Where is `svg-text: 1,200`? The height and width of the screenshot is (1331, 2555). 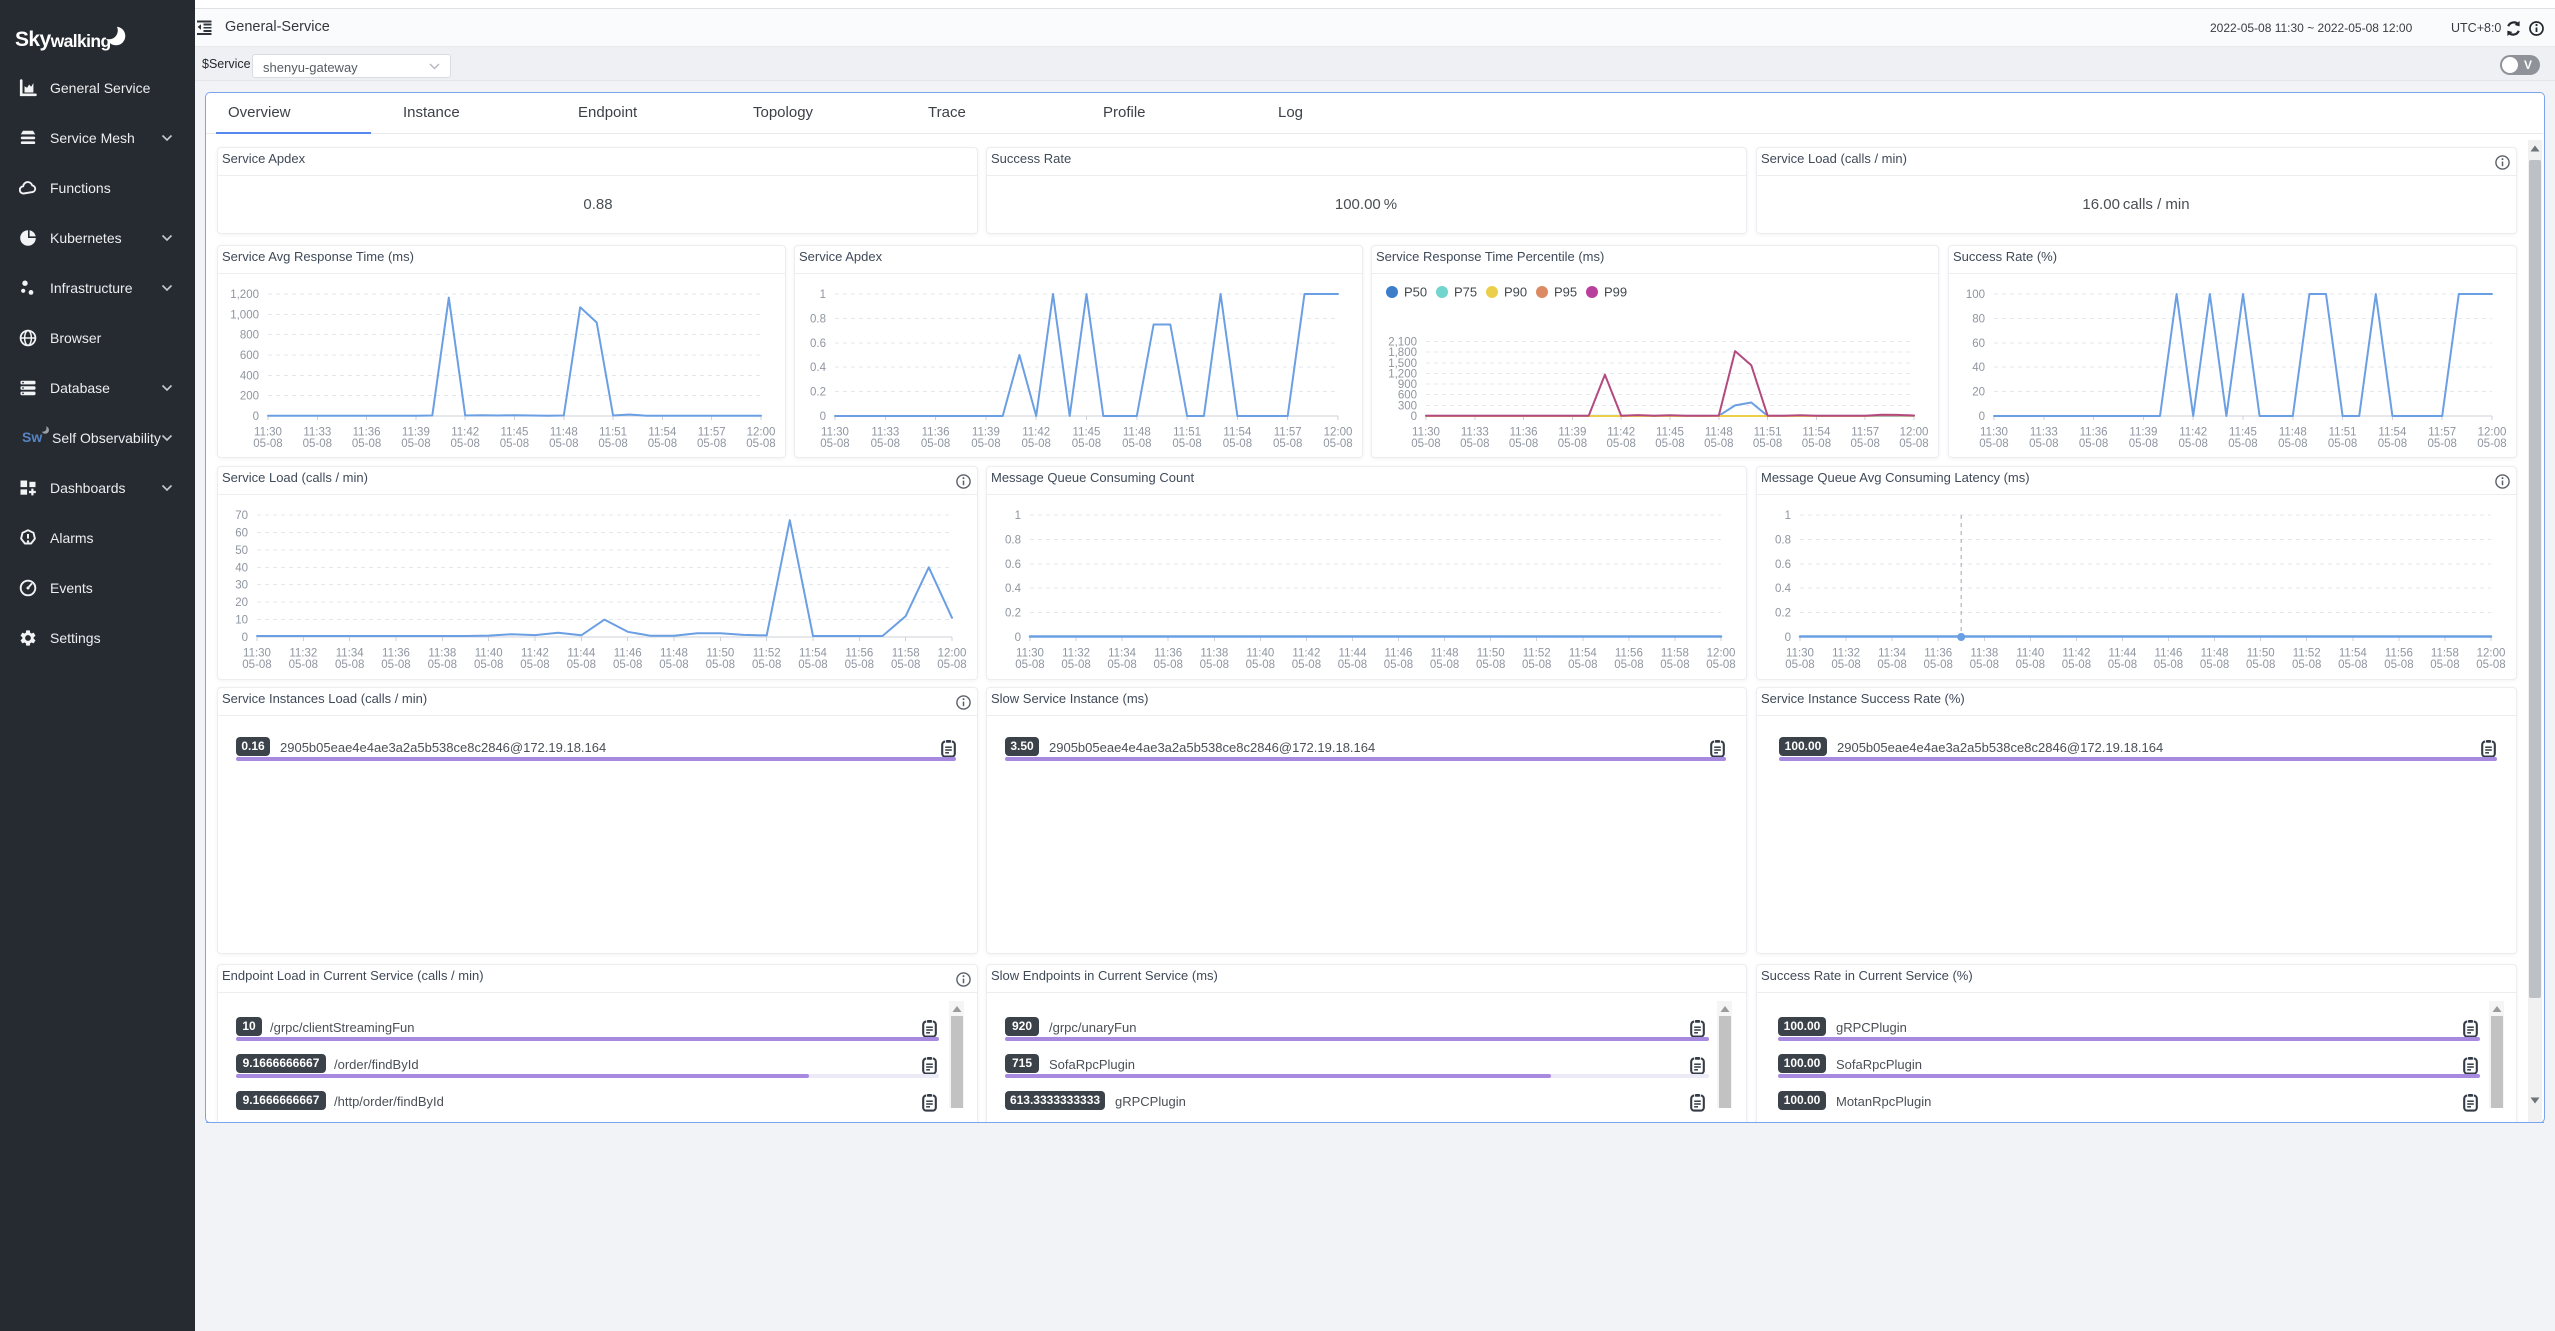 svg-text: 1,200 is located at coordinates (1402, 374).